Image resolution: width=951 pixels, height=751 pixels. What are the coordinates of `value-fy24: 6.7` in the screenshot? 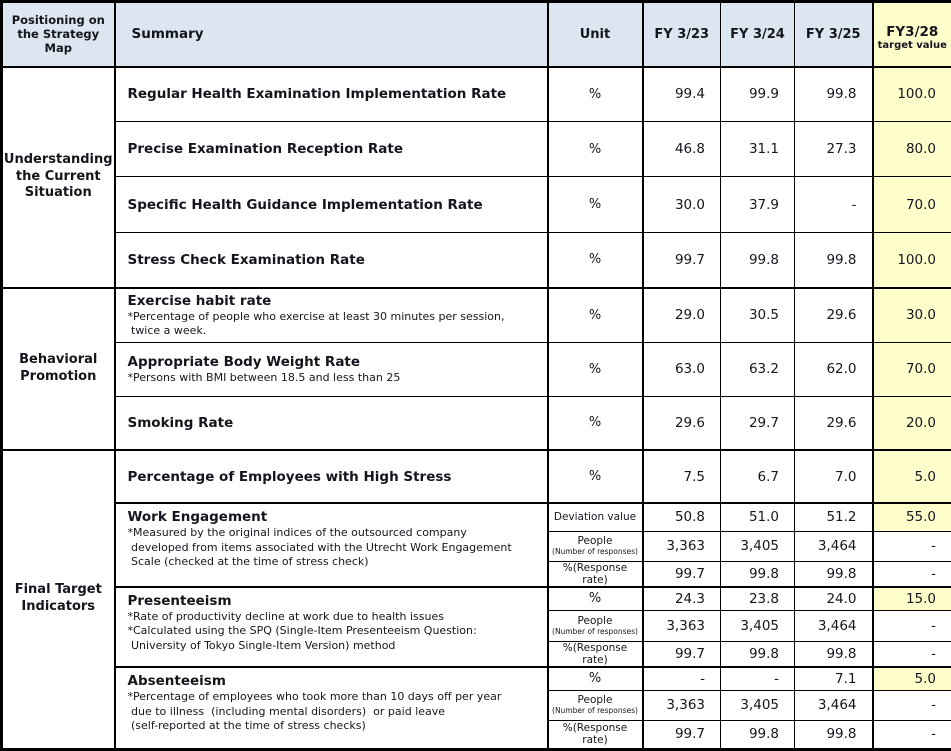 It's located at (758, 476).